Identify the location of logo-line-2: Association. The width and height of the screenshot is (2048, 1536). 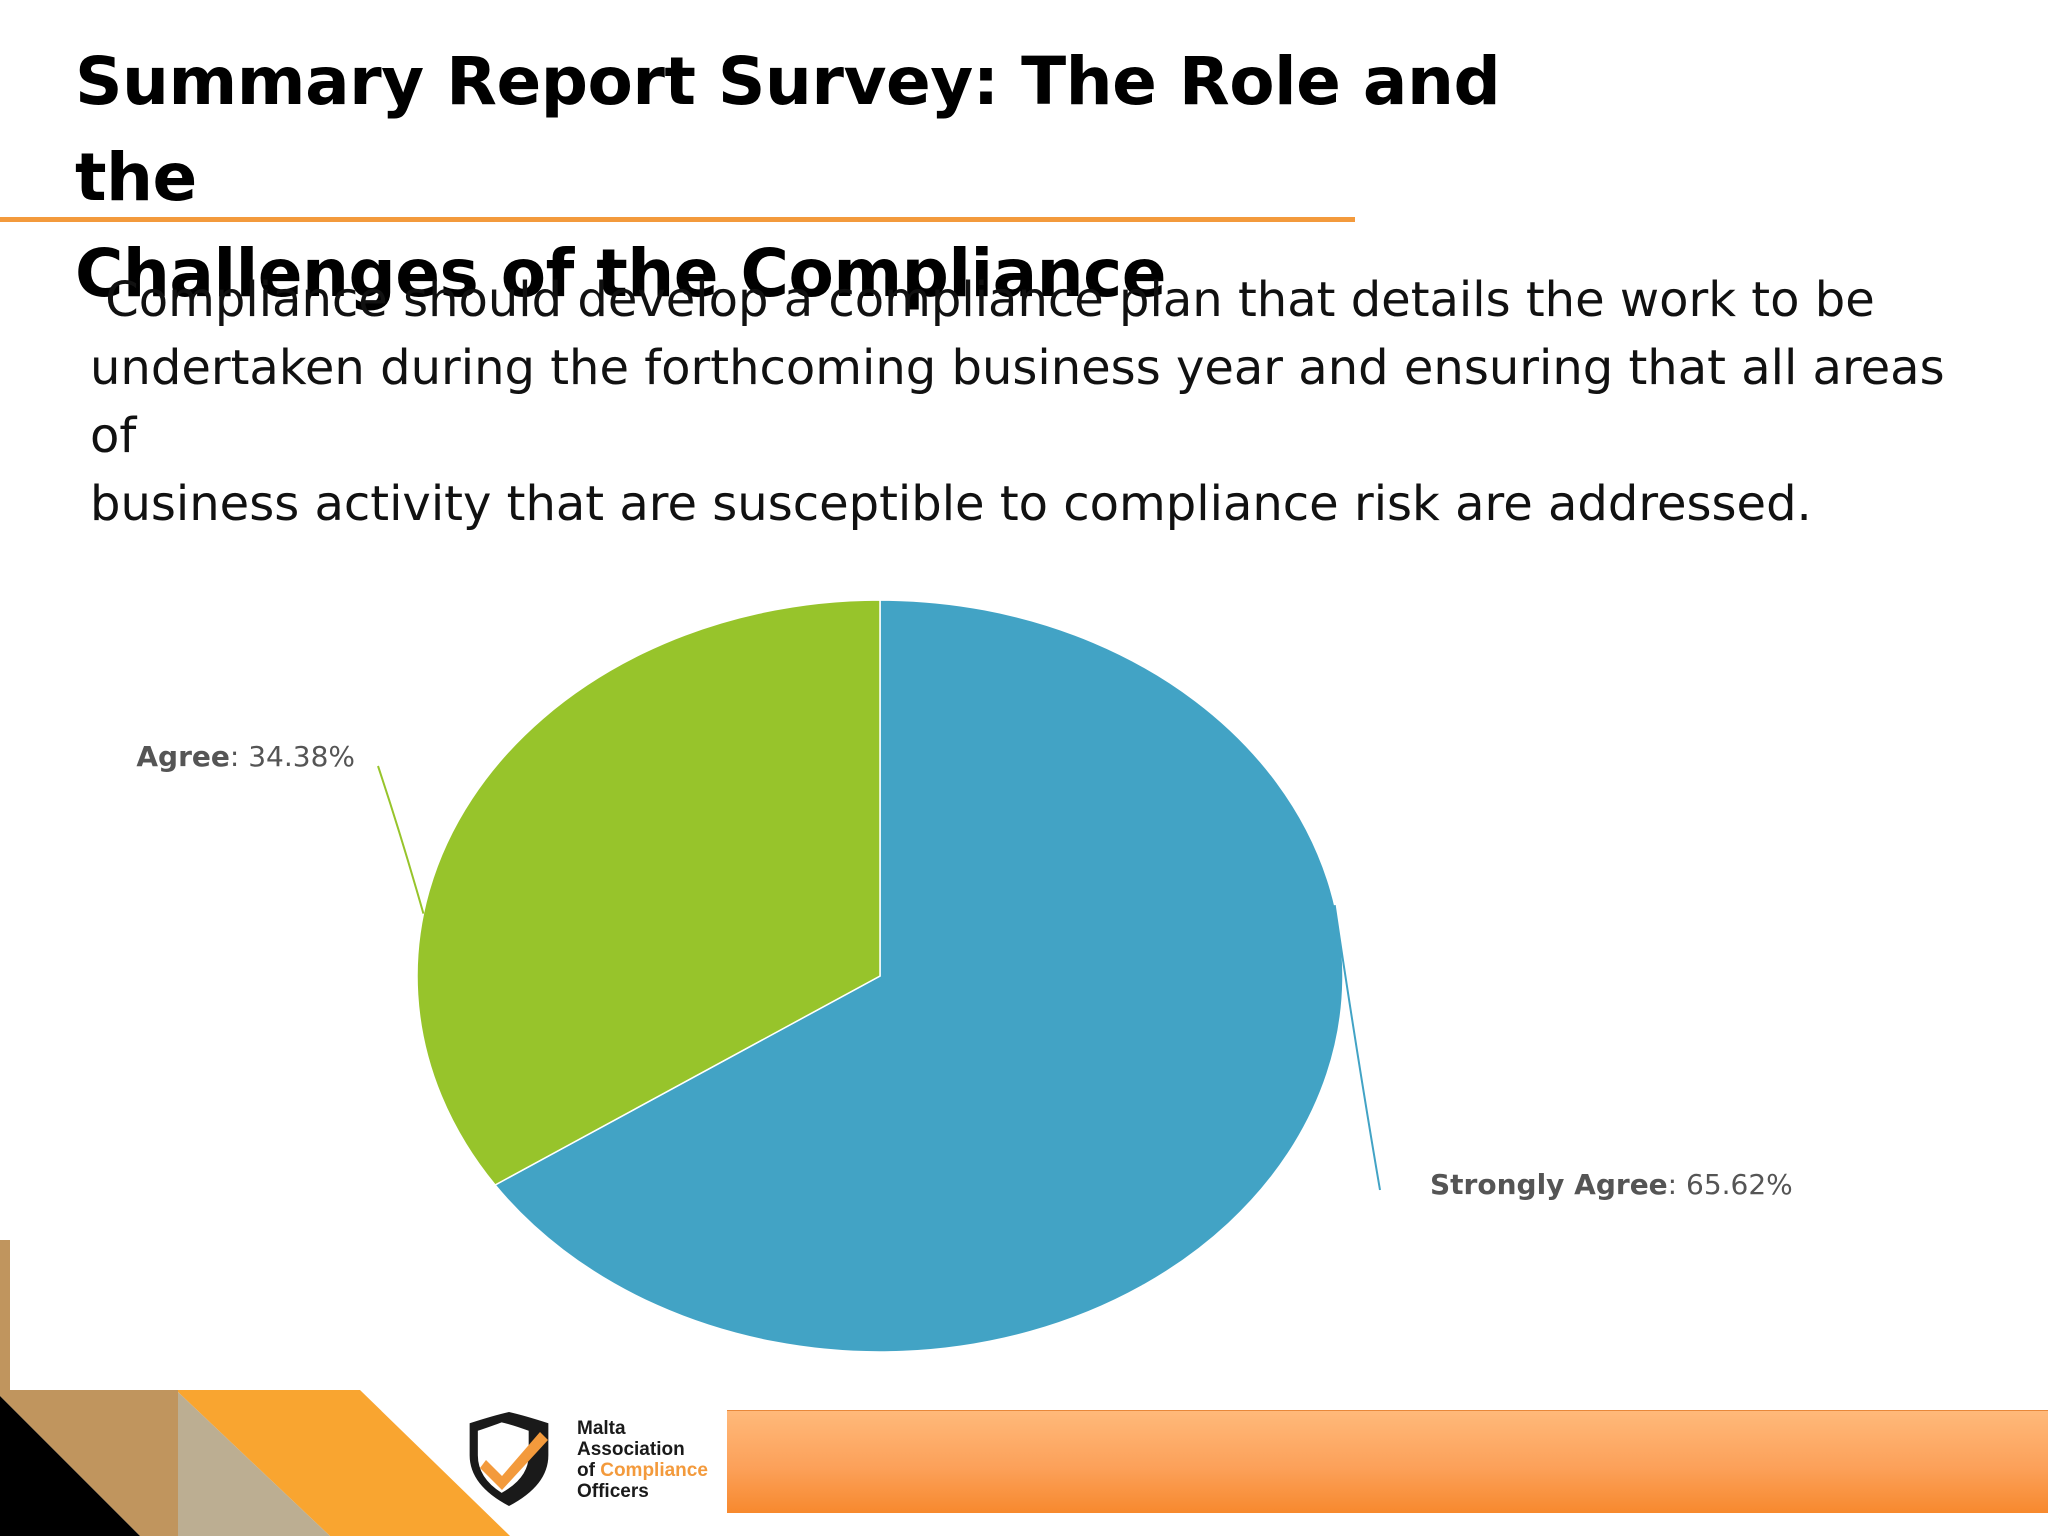
(631, 1449).